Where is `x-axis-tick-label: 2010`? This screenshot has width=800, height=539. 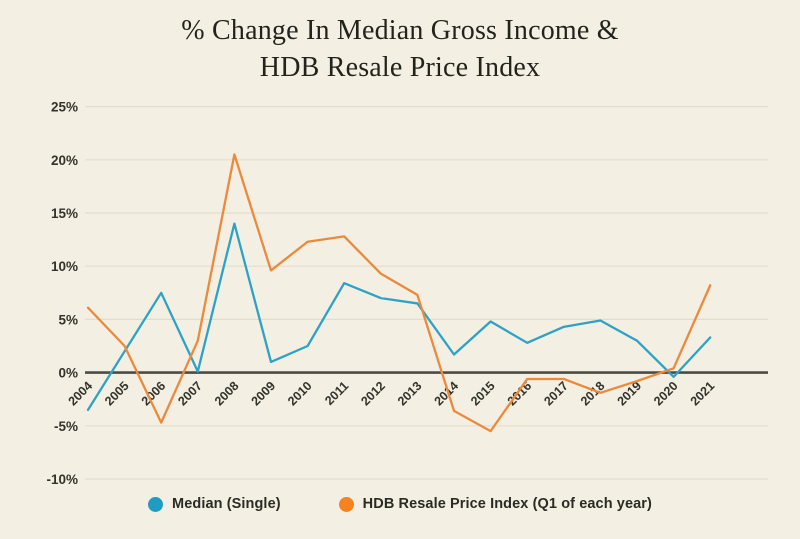
x-axis-tick-label: 2010 is located at coordinates (300, 394).